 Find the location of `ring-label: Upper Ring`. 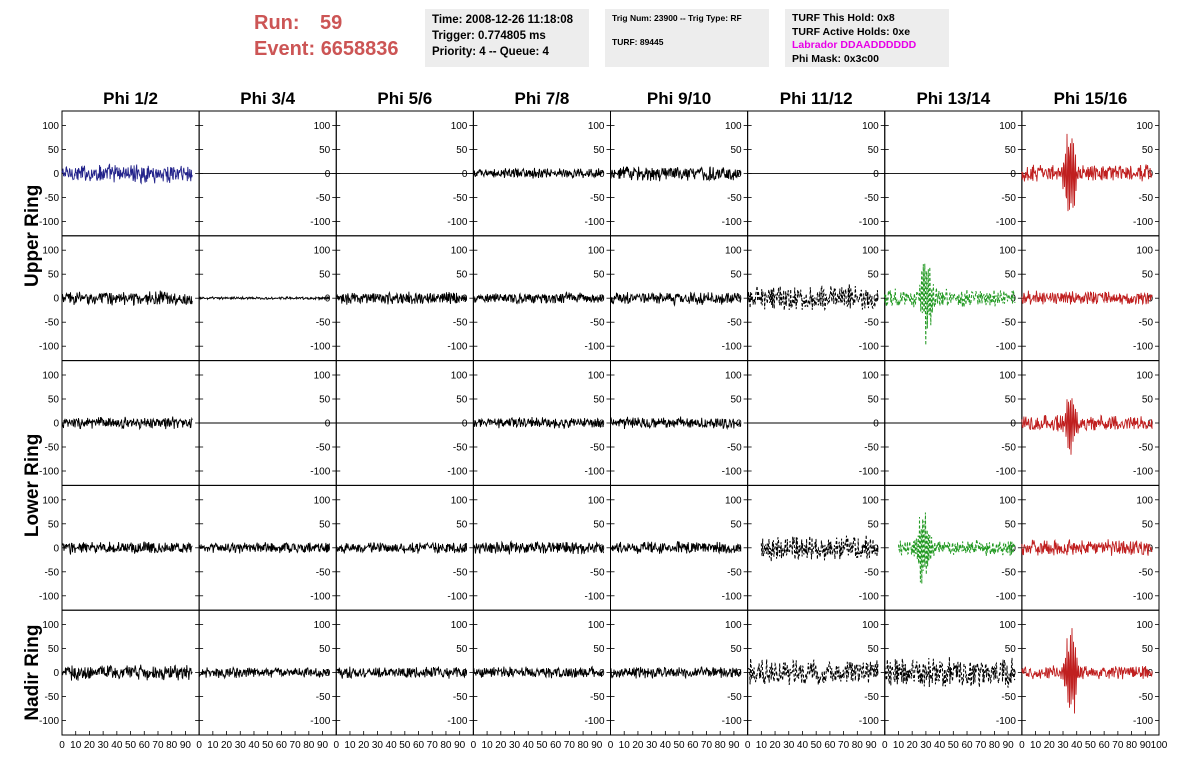

ring-label: Upper Ring is located at coordinates (32, 236).